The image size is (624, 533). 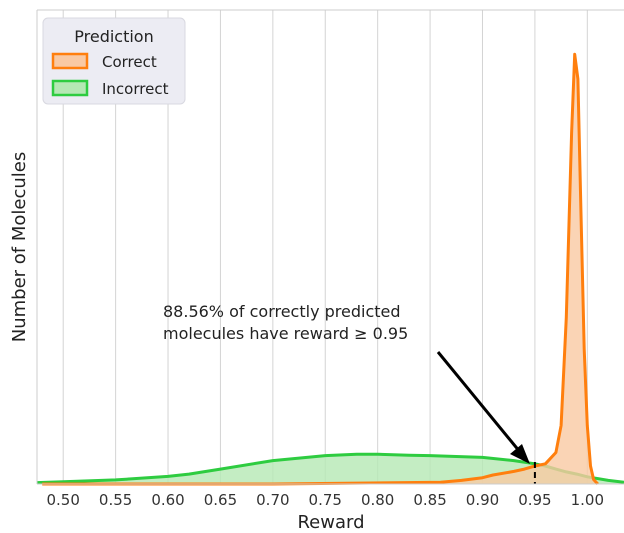 What do you see at coordinates (135, 89) in the screenshot?
I see `legend-label-incorrect: Incorrect` at bounding box center [135, 89].